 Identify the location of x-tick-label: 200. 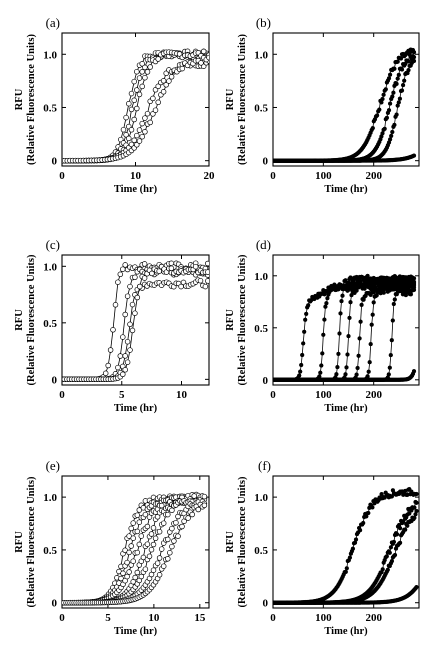
(373, 176).